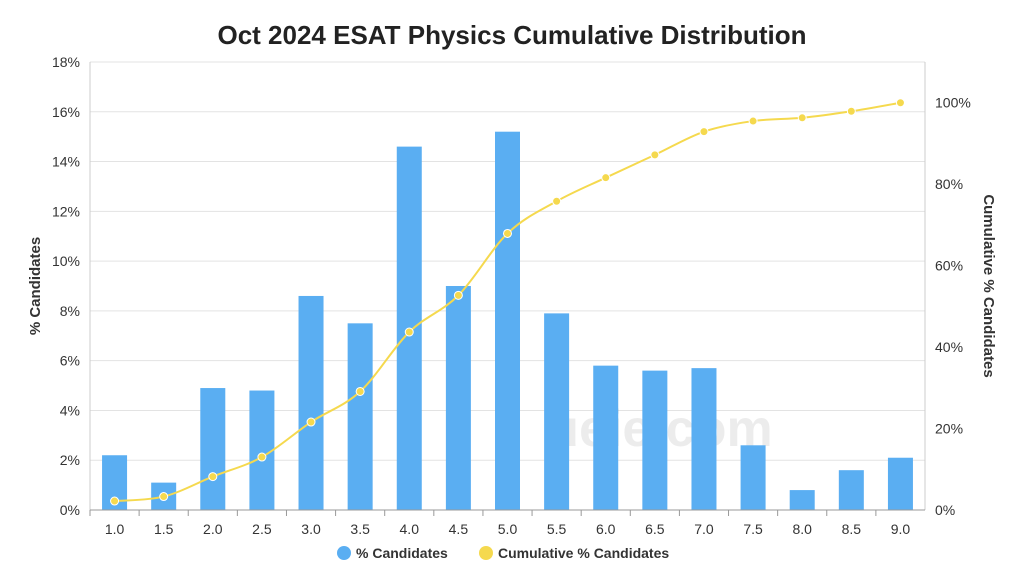 This screenshot has height=576, width=1024. I want to click on y-axis-label: % Candidates, so click(35, 286).